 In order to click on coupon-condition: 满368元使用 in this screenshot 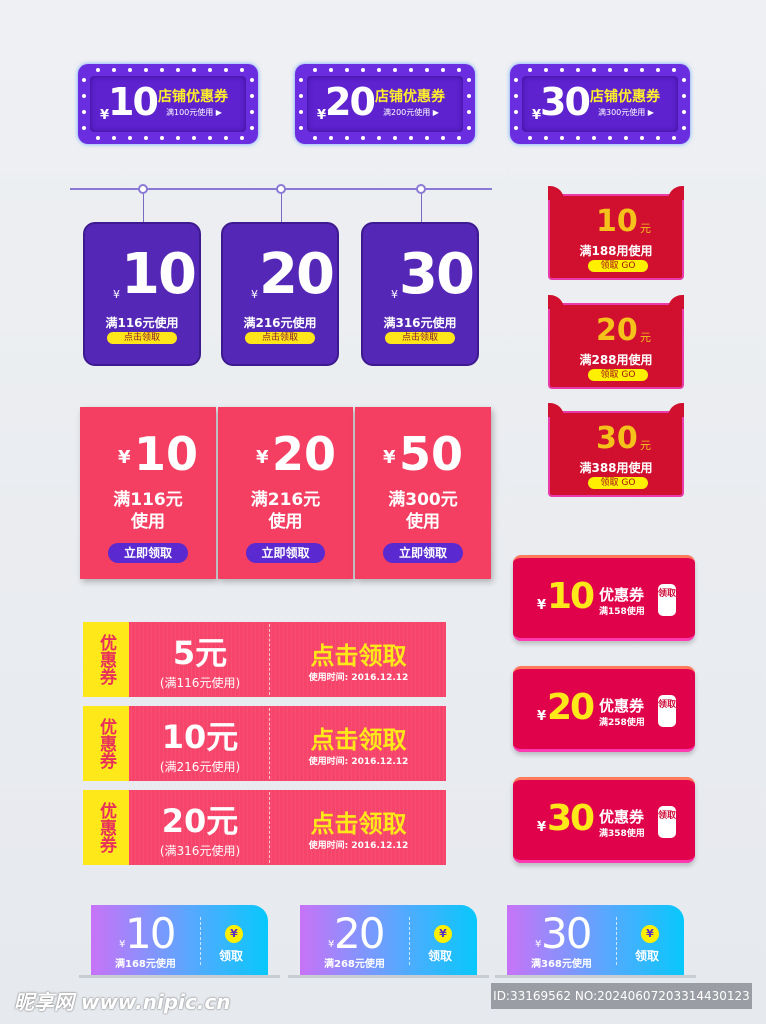, I will do `click(561, 964)`.